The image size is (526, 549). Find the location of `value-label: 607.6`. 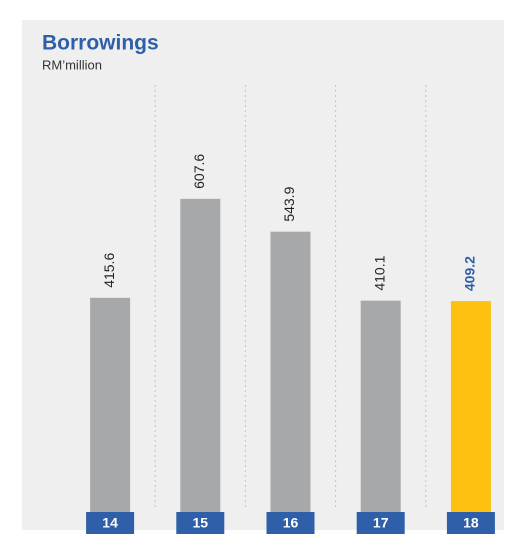

value-label: 607.6 is located at coordinates (199, 171).